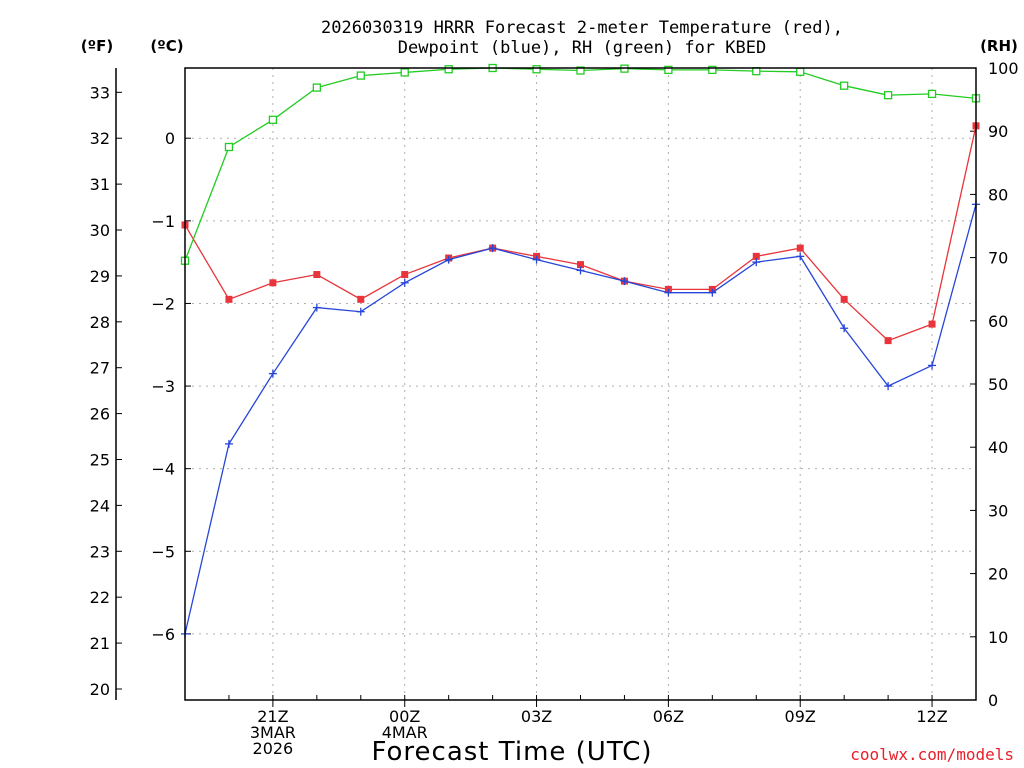  What do you see at coordinates (999, 46) in the screenshot?
I see `rh-axis-unit: (RH)` at bounding box center [999, 46].